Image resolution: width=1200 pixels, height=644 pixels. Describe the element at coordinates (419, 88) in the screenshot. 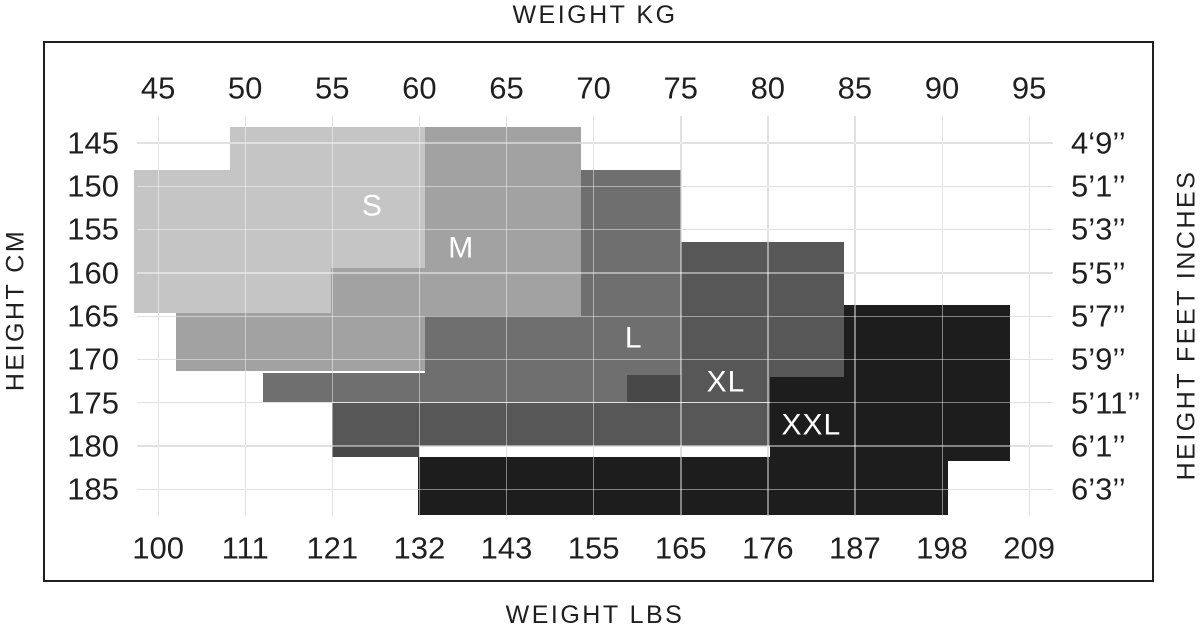

I see `kg-tick-label: 60` at that location.